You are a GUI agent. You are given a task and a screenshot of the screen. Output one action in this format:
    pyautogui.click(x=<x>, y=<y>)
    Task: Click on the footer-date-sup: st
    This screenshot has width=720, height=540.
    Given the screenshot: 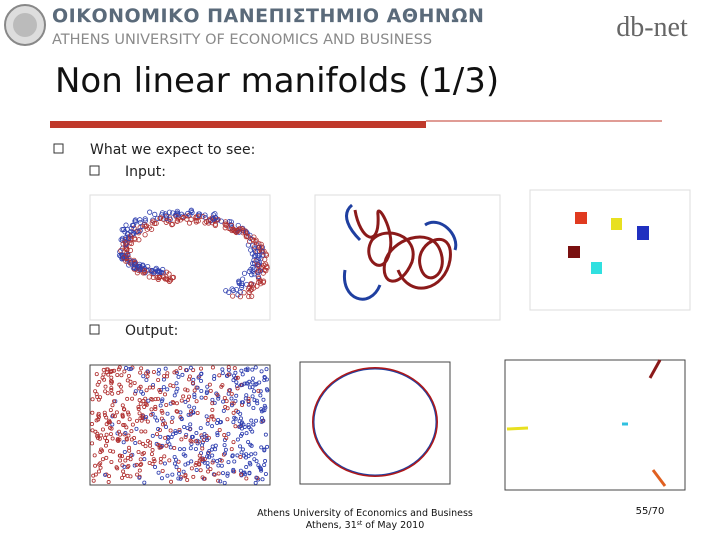 What is the action you would take?
    pyautogui.click(x=360, y=523)
    